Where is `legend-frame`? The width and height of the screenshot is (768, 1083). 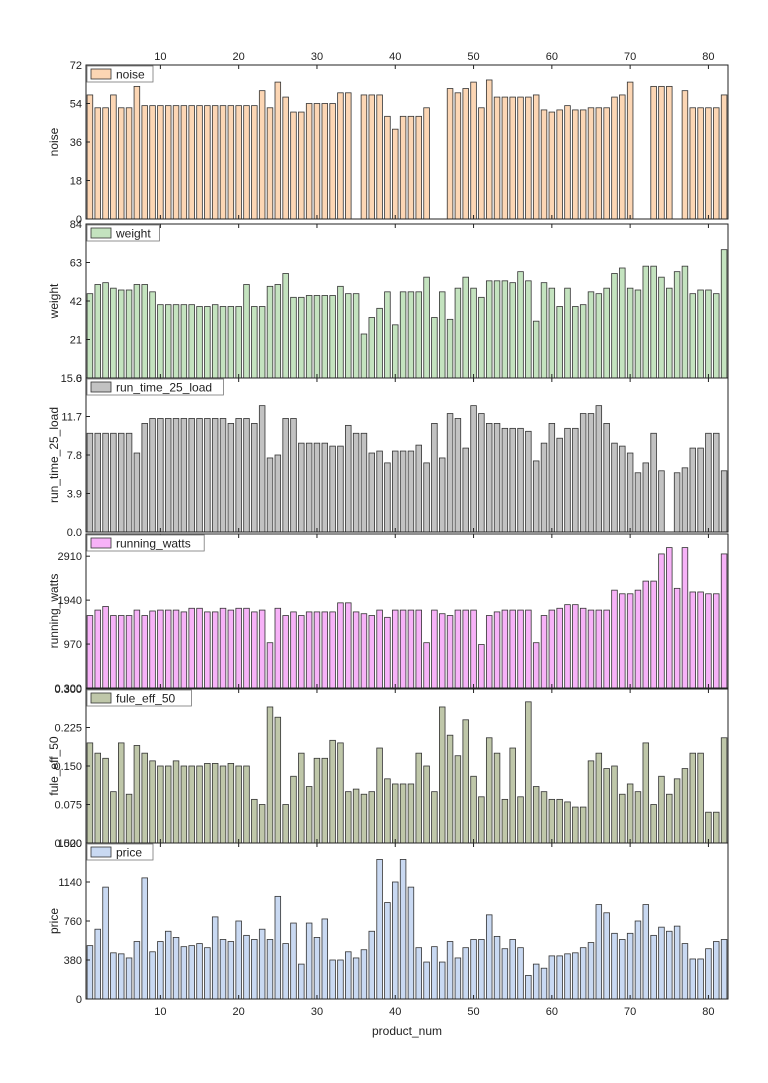 legend-frame is located at coordinates (139, 698).